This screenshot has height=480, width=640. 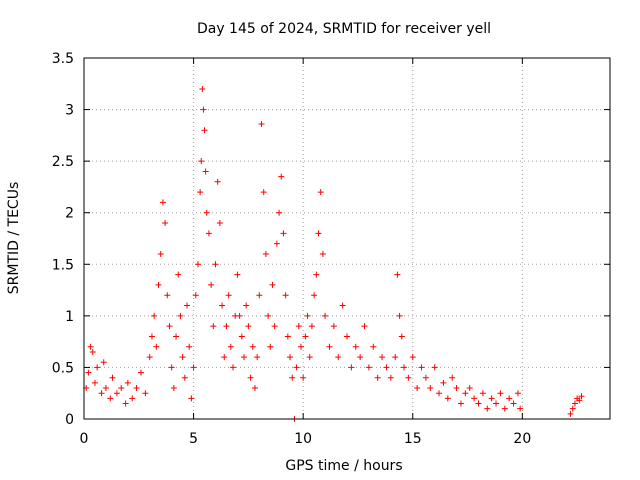 What do you see at coordinates (343, 466) in the screenshot?
I see `x-axis-label: GPS time / hours` at bounding box center [343, 466].